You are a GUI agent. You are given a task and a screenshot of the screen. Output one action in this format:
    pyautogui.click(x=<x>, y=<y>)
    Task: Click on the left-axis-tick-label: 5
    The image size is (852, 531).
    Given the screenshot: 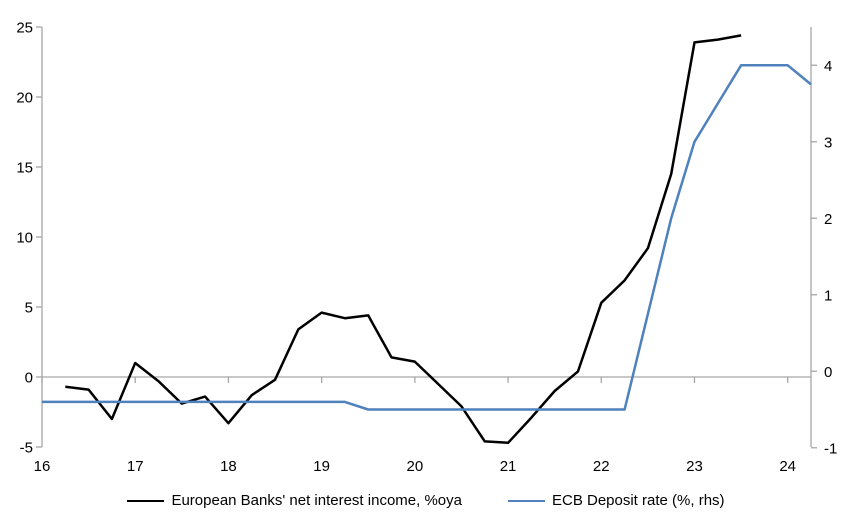 What is the action you would take?
    pyautogui.click(x=29, y=308)
    